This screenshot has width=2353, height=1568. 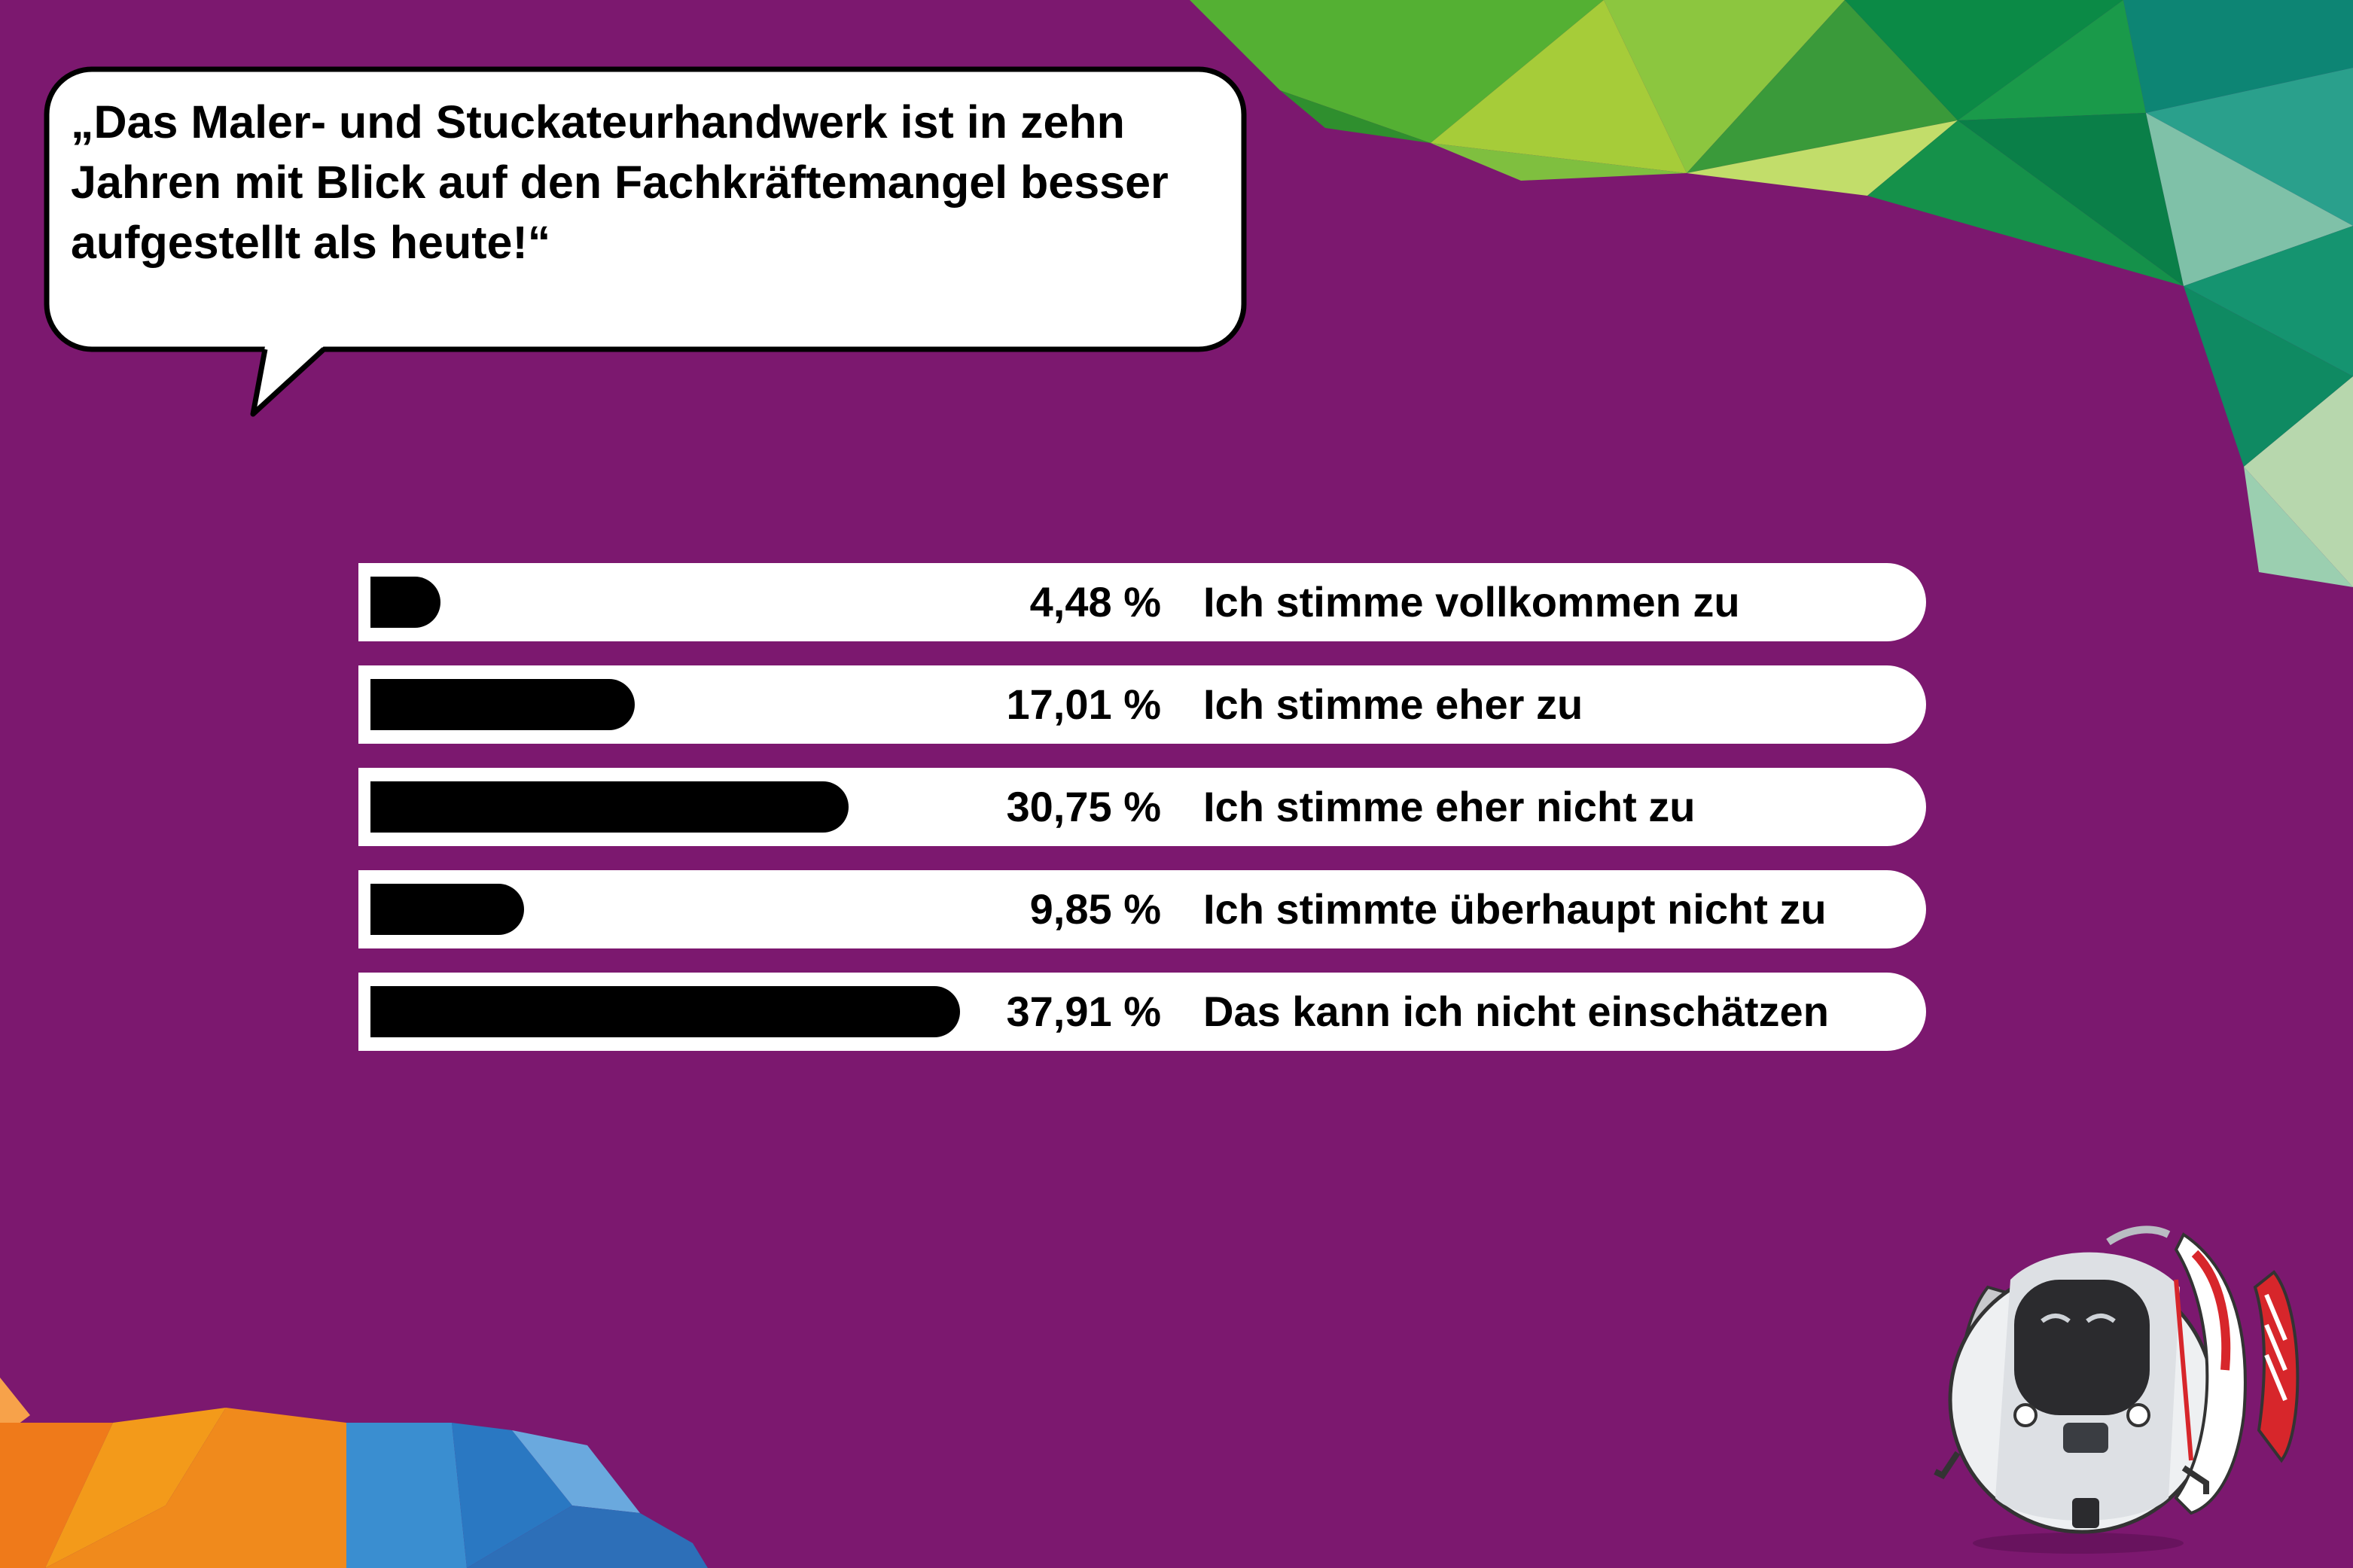 I want to click on category-label: Ich stimme eher zu, so click(x=1393, y=704).